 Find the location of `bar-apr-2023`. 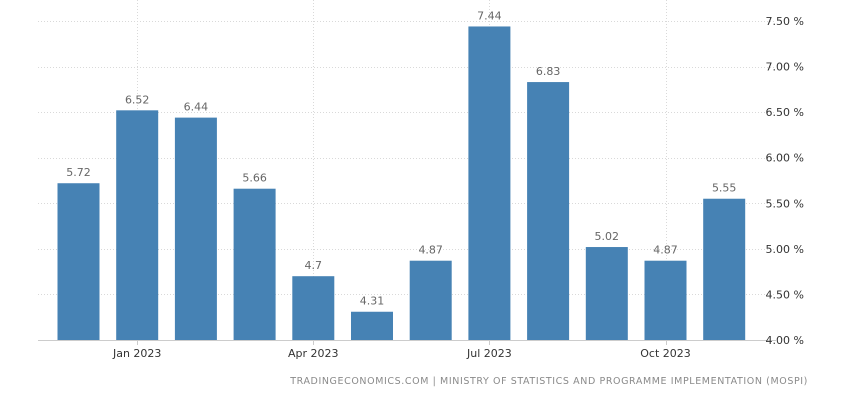

bar-apr-2023 is located at coordinates (313, 308).